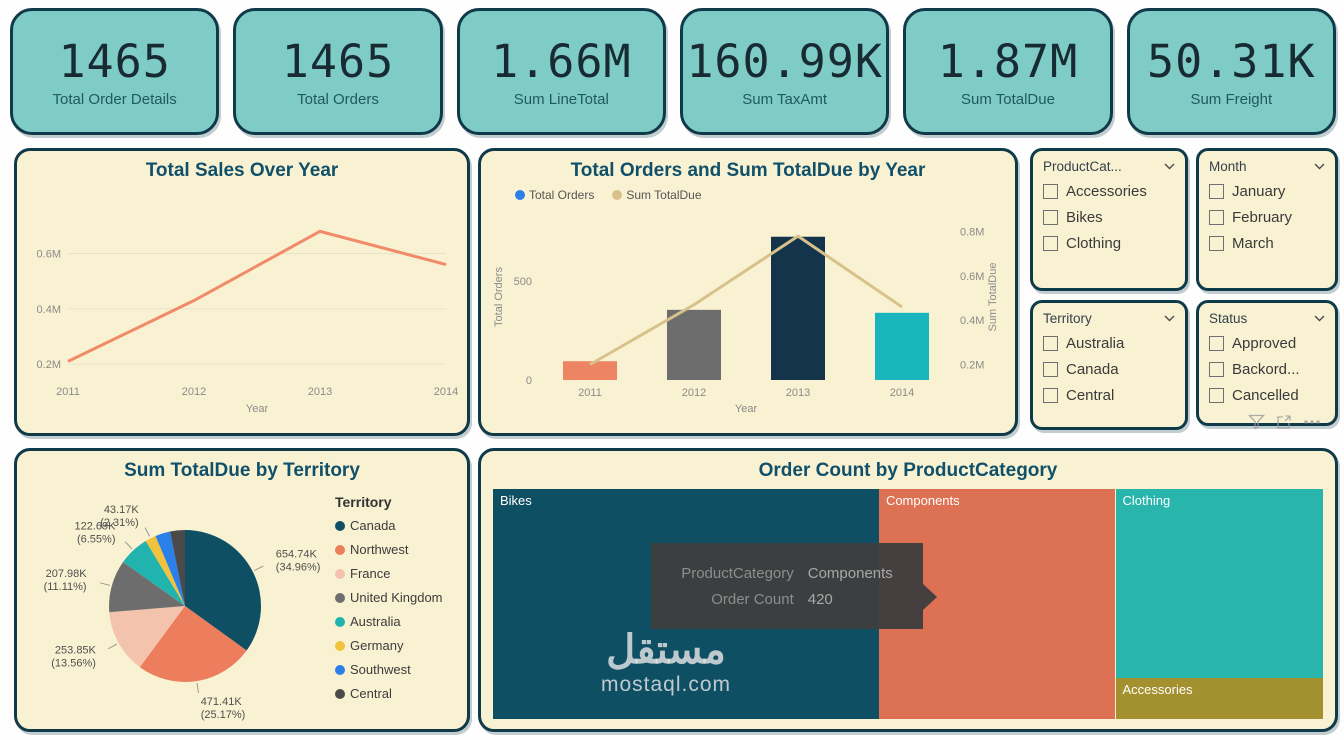 Image resolution: width=1344 pixels, height=740 pixels. I want to click on svg-text: 2013, so click(320, 392).